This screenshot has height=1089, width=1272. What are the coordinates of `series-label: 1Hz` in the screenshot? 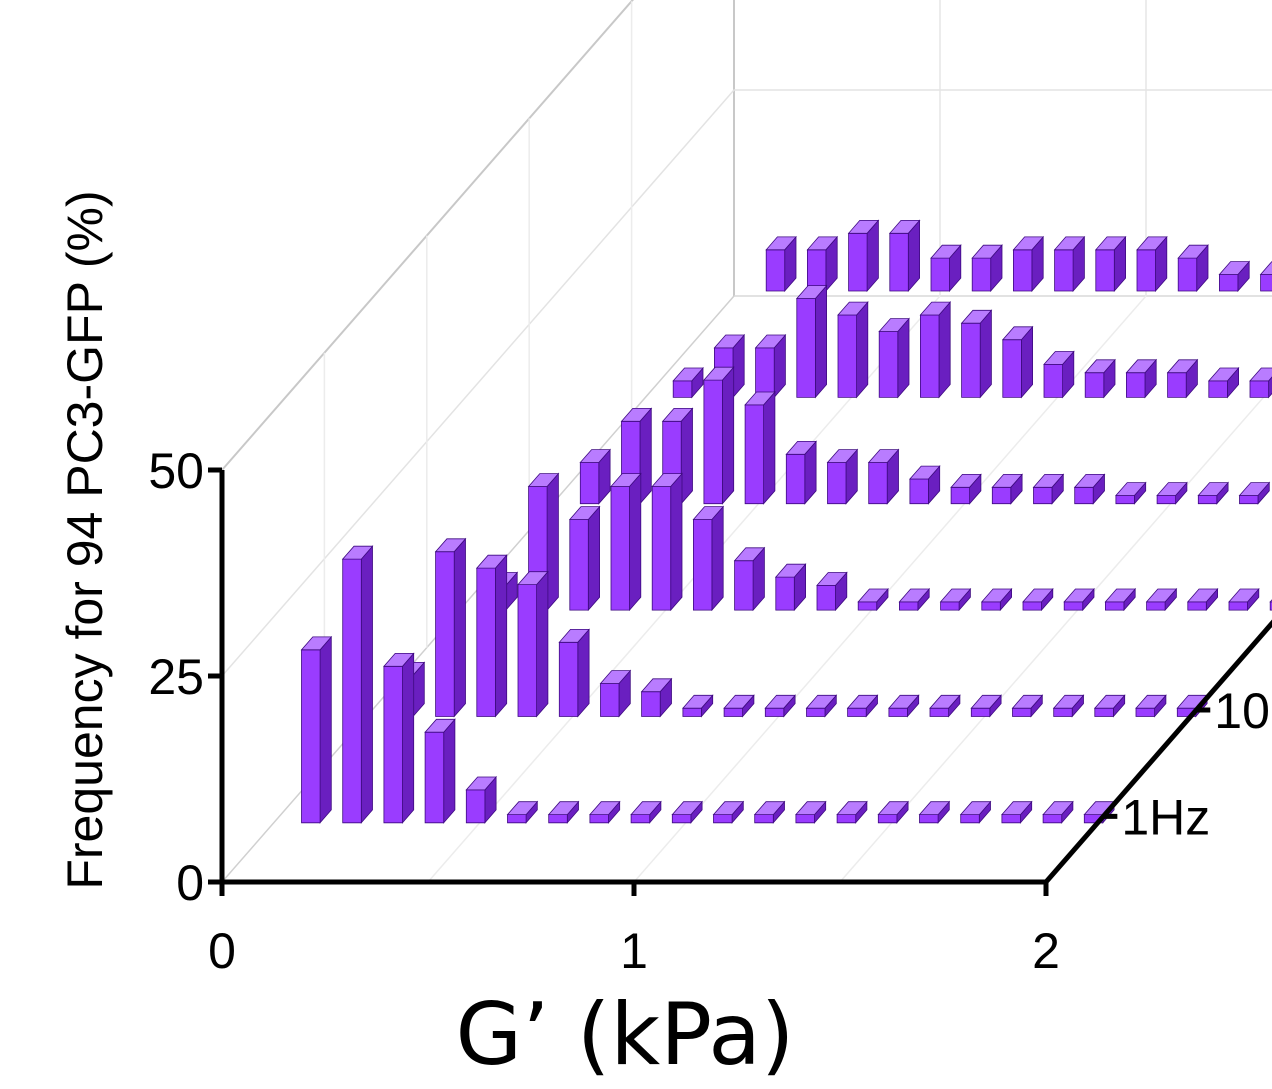 It's located at (1165, 817).